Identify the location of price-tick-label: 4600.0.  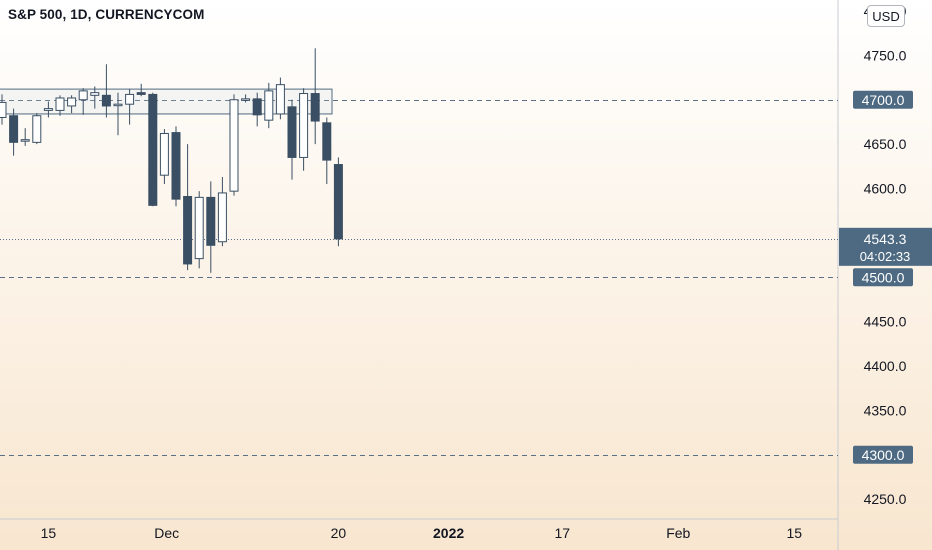
(885, 189).